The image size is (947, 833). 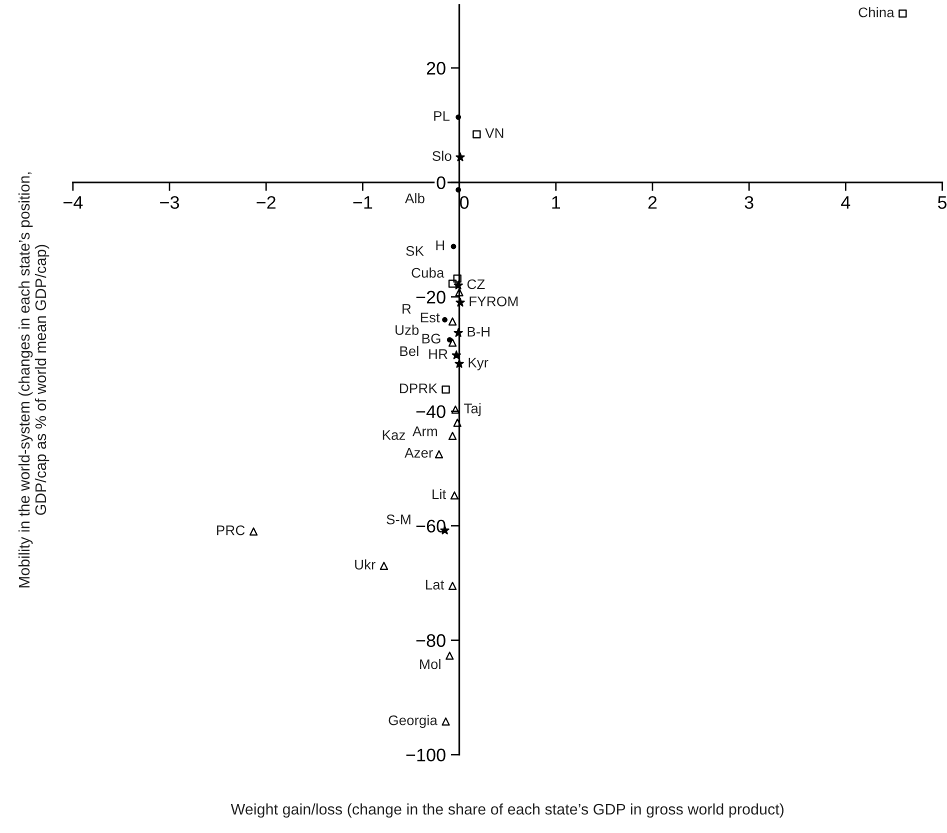 I want to click on annotation: Slo, so click(x=442, y=155).